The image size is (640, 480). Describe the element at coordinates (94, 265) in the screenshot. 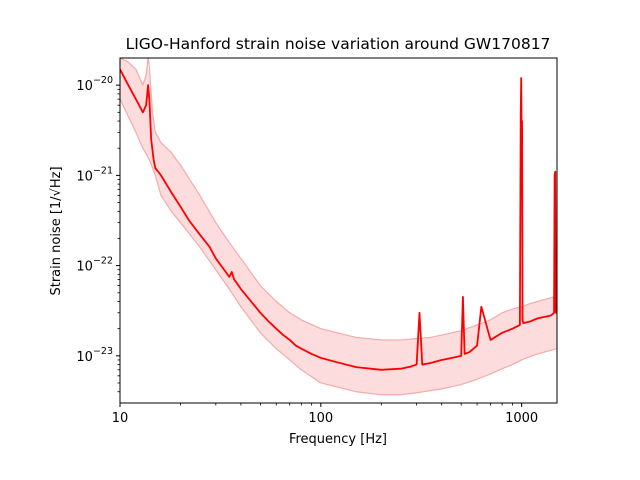

I see `y-tick-label: 10−22` at that location.